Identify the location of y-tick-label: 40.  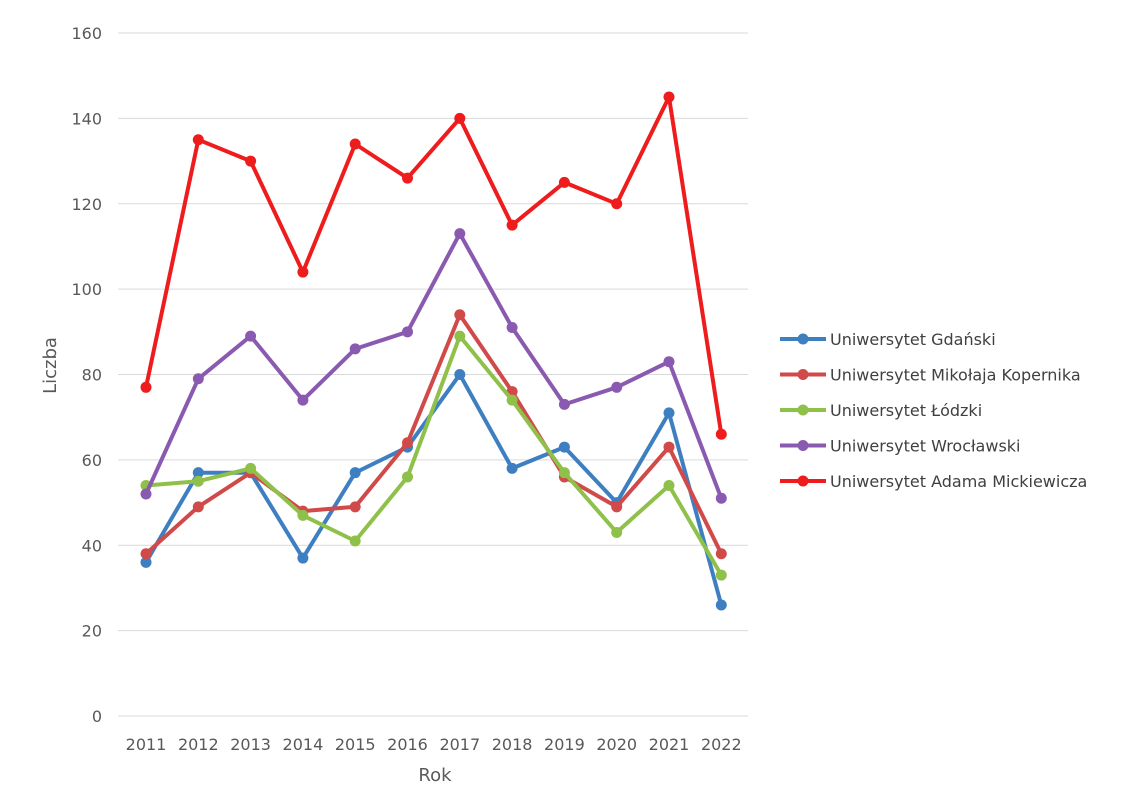
(92, 545).